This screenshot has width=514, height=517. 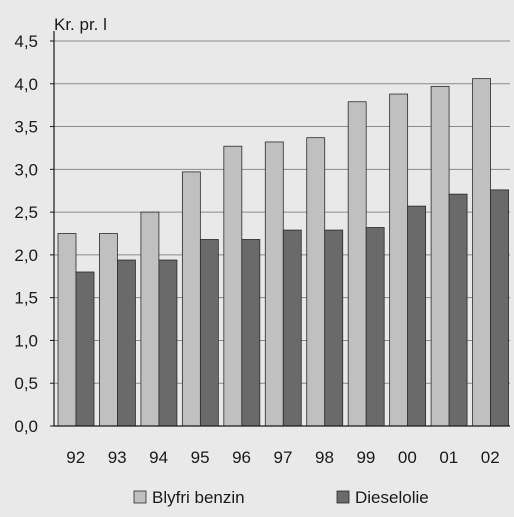 What do you see at coordinates (26, 255) in the screenshot?
I see `y-tick-label: 2,0` at bounding box center [26, 255].